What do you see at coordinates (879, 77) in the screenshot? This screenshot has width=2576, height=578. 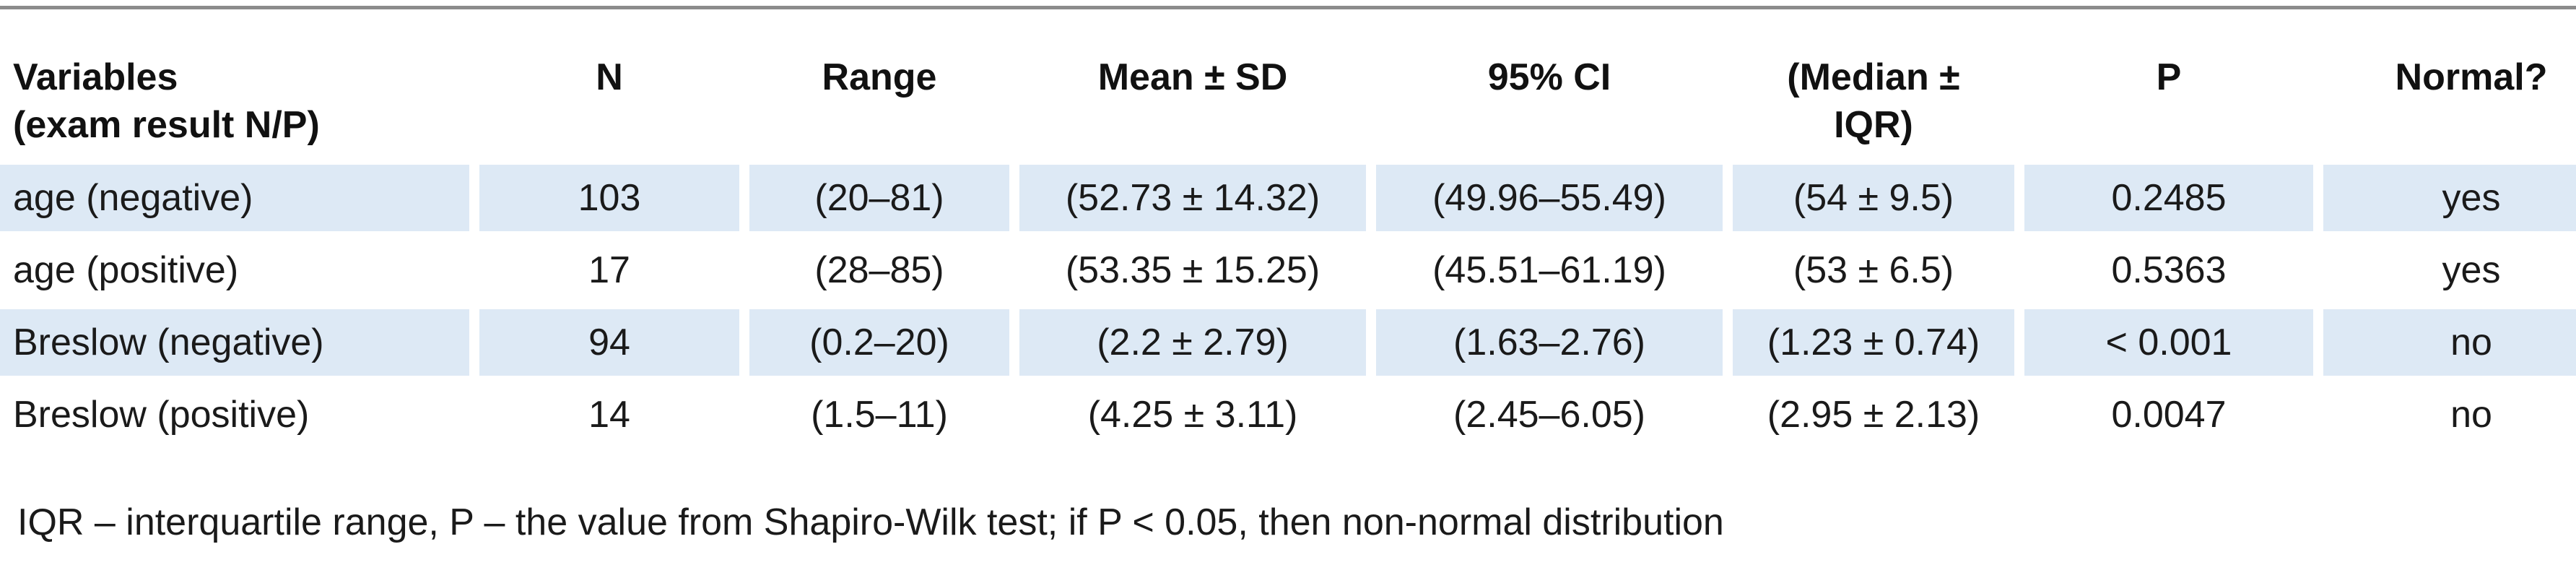 I see `header-range: Range` at bounding box center [879, 77].